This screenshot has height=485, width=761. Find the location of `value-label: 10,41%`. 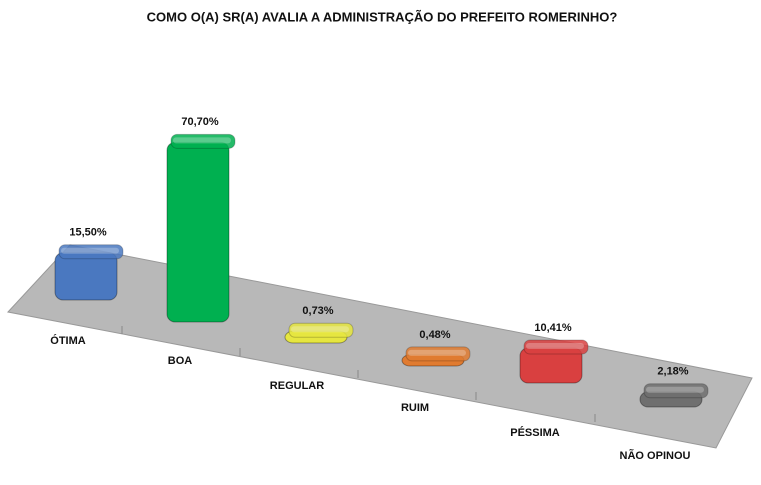

value-label: 10,41% is located at coordinates (553, 328).